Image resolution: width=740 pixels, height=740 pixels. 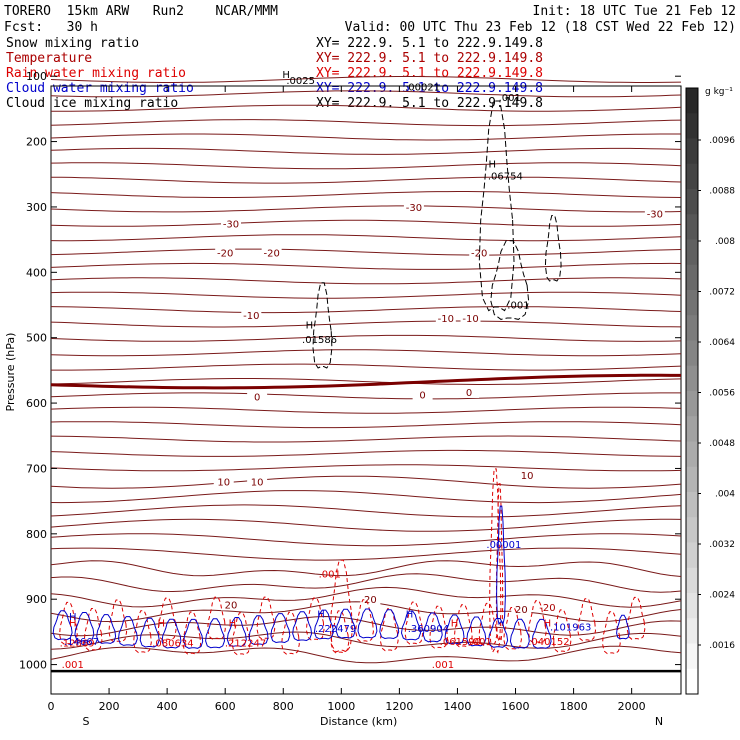 What do you see at coordinates (335, 629) in the screenshot?
I see `contour-annotation: .222479` at bounding box center [335, 629].